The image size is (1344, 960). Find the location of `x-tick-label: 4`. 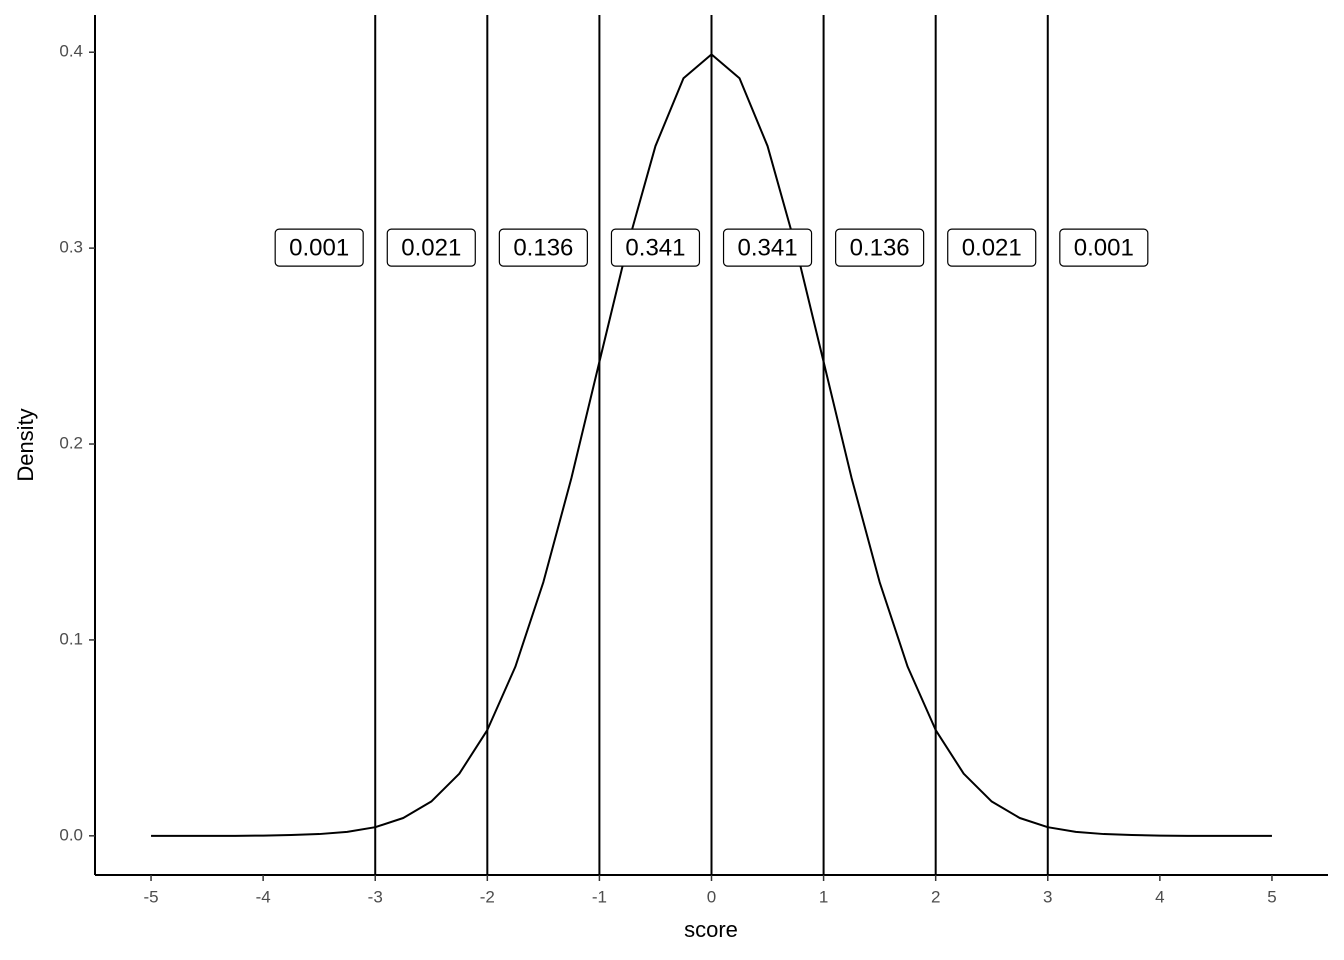

x-tick-label: 4 is located at coordinates (1159, 896).